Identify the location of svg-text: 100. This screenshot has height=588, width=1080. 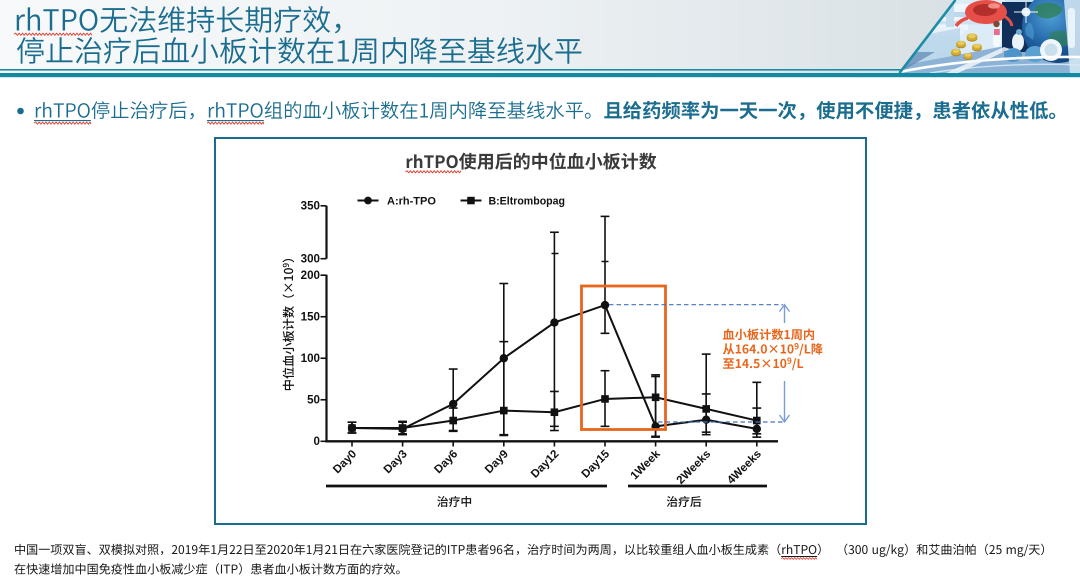
(310, 358).